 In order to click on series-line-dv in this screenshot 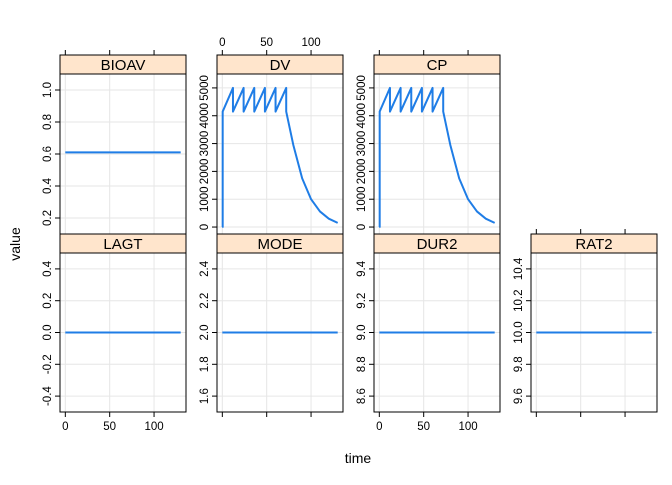, I will do `click(280, 157)`.